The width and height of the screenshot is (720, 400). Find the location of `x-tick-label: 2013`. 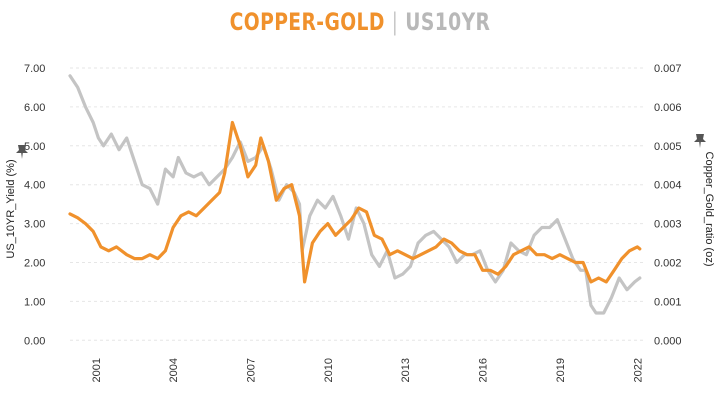

x-tick-label: 2013 is located at coordinates (406, 370).